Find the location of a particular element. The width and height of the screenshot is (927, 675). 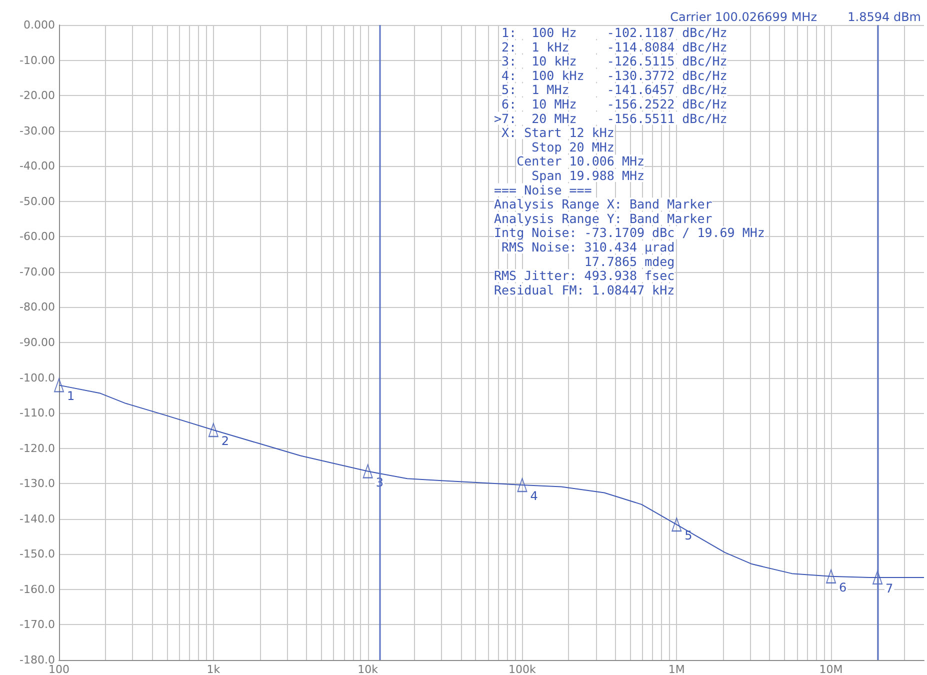

y-tick-label: -40.00 is located at coordinates (37, 166).